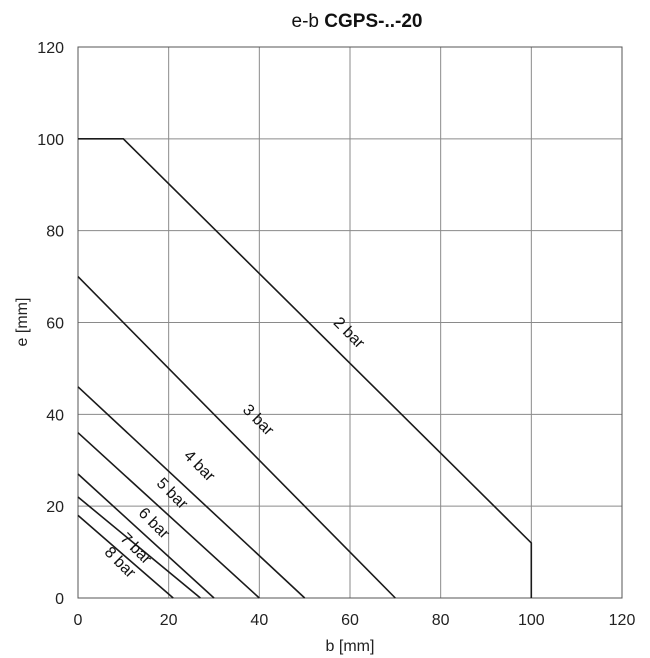  I want to click on series-line-4-bar, so click(191, 492).